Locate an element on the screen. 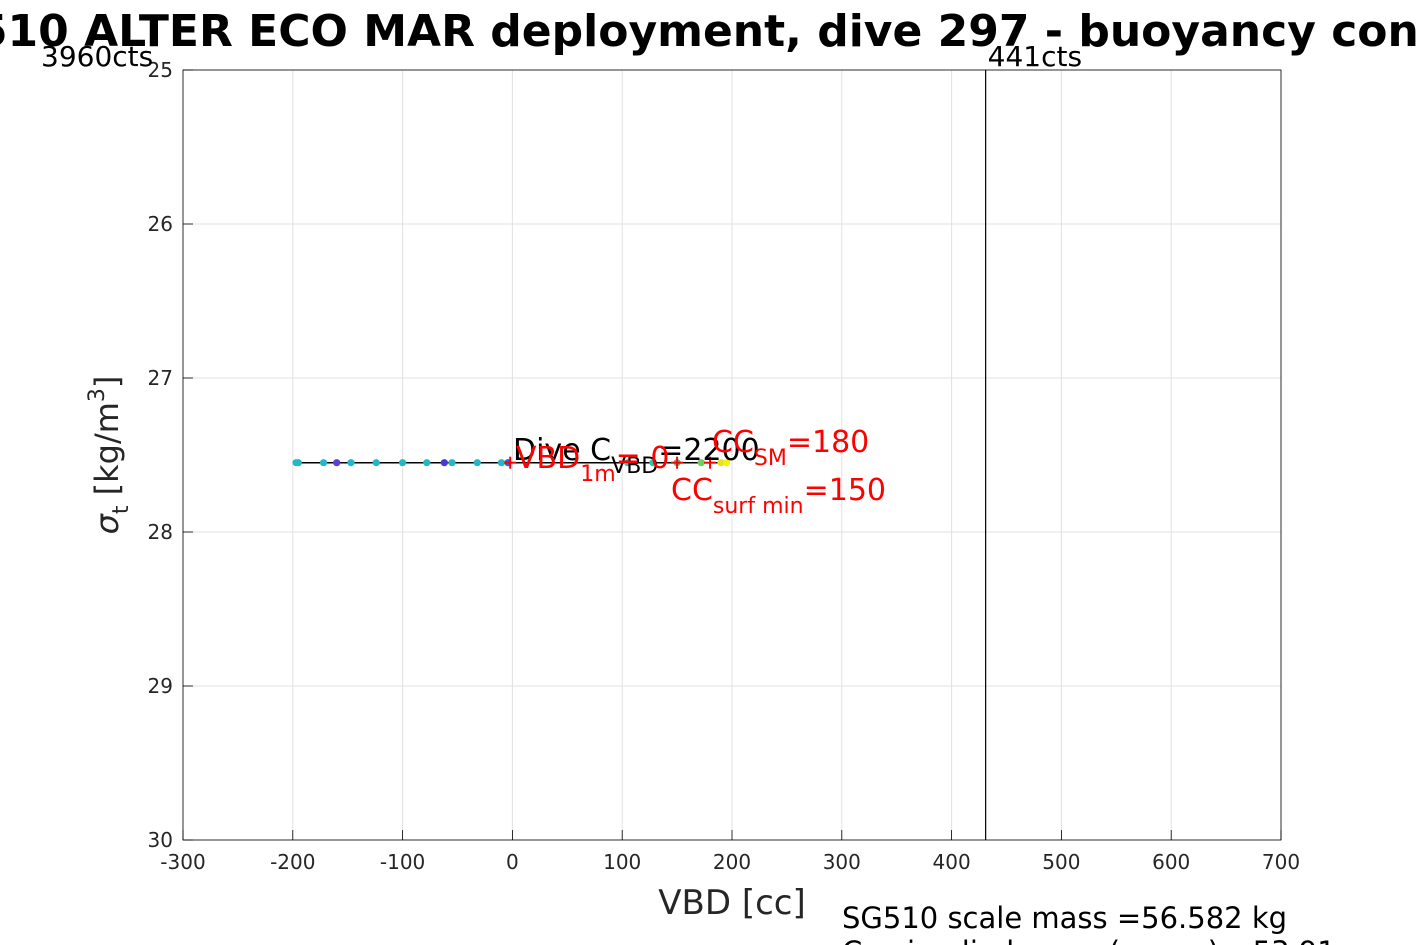  annotation-sub: surf min is located at coordinates (758, 506).